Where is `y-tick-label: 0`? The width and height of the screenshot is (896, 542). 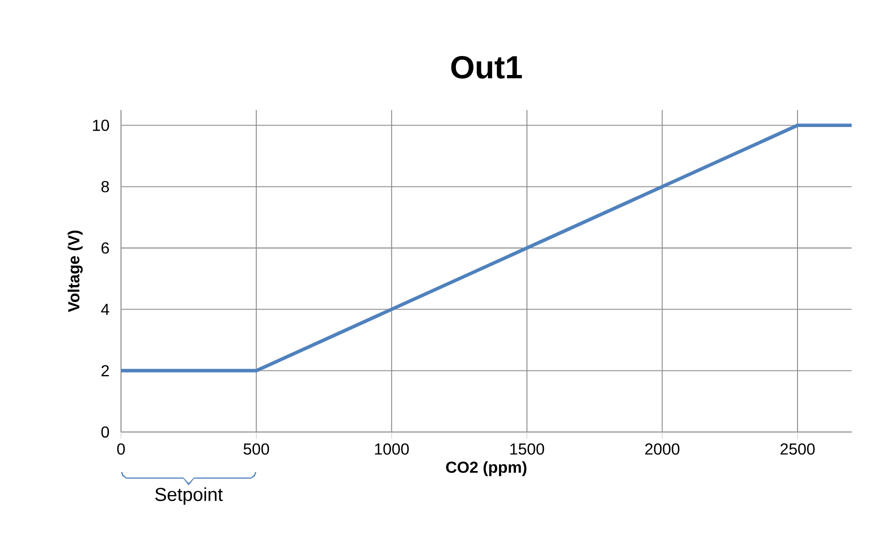
y-tick-label: 0 is located at coordinates (105, 432).